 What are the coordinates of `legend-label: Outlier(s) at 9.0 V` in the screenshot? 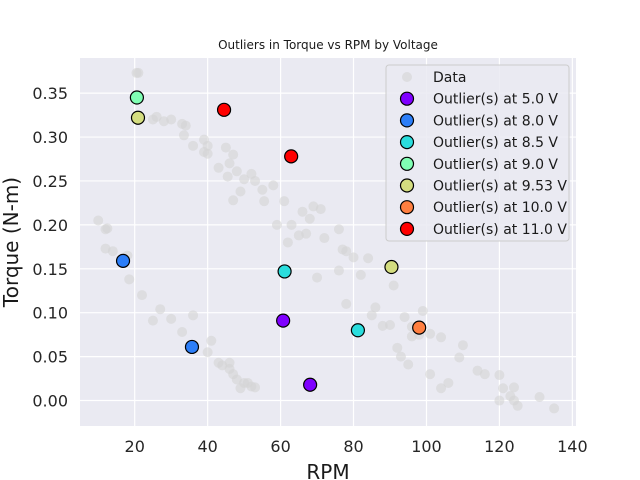 It's located at (495, 165).